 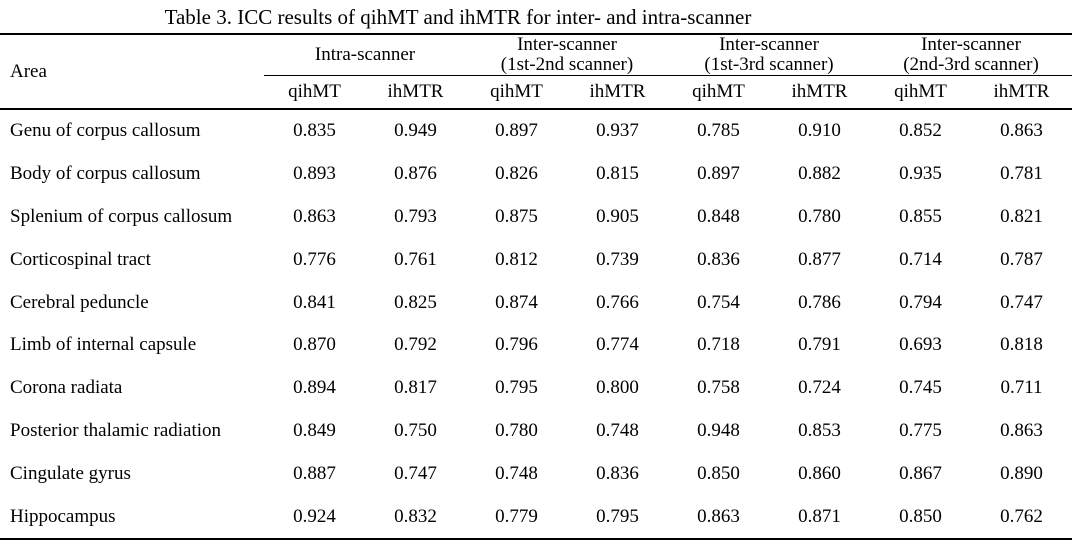 I want to click on icc-value: 0.835, so click(x=314, y=131).